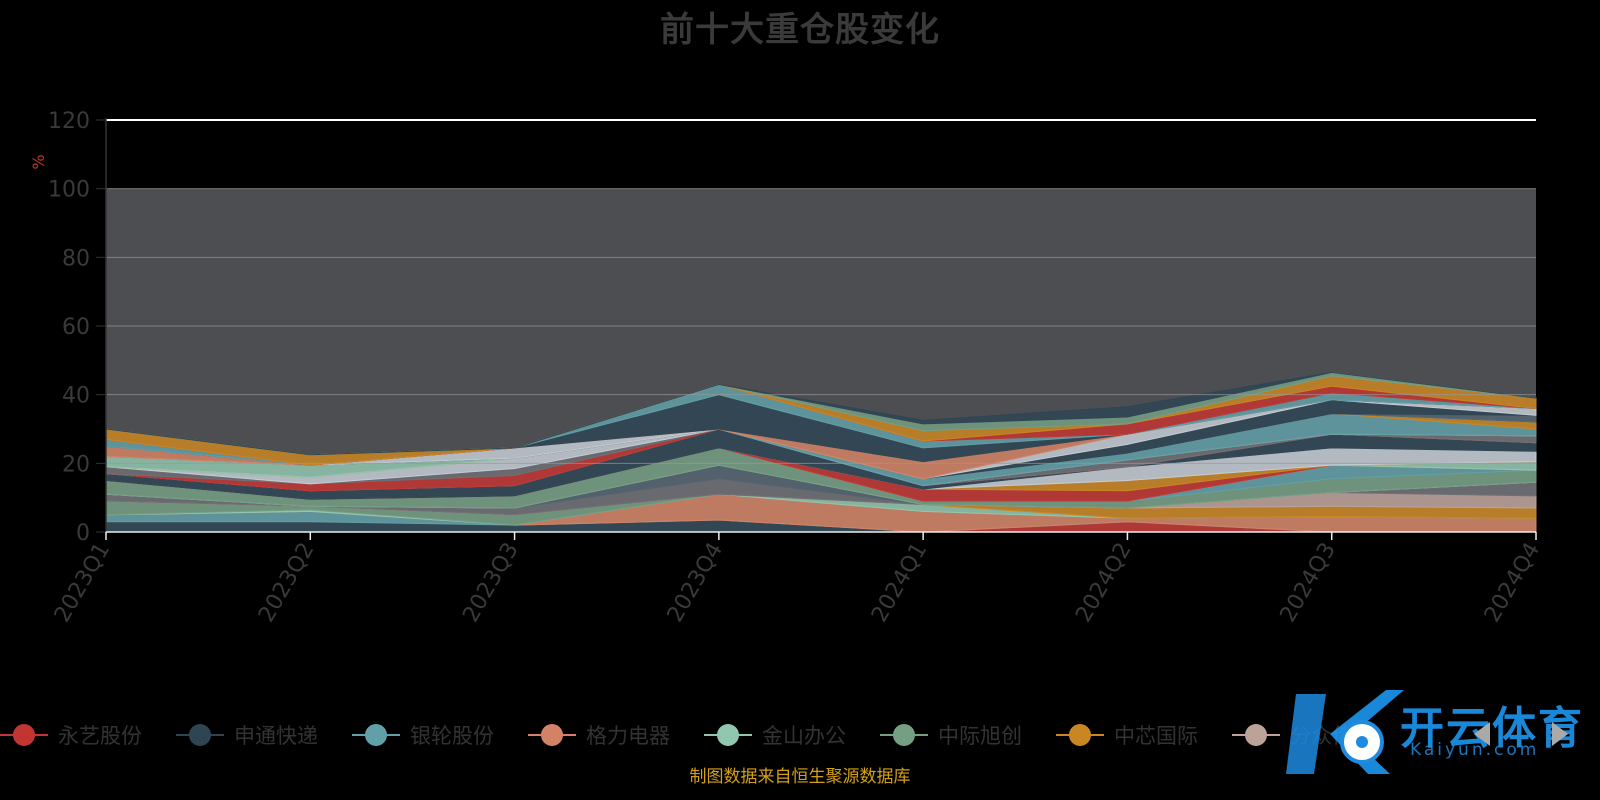  Describe the element at coordinates (452, 736) in the screenshot. I see `legend-label: 银轮股份` at that location.